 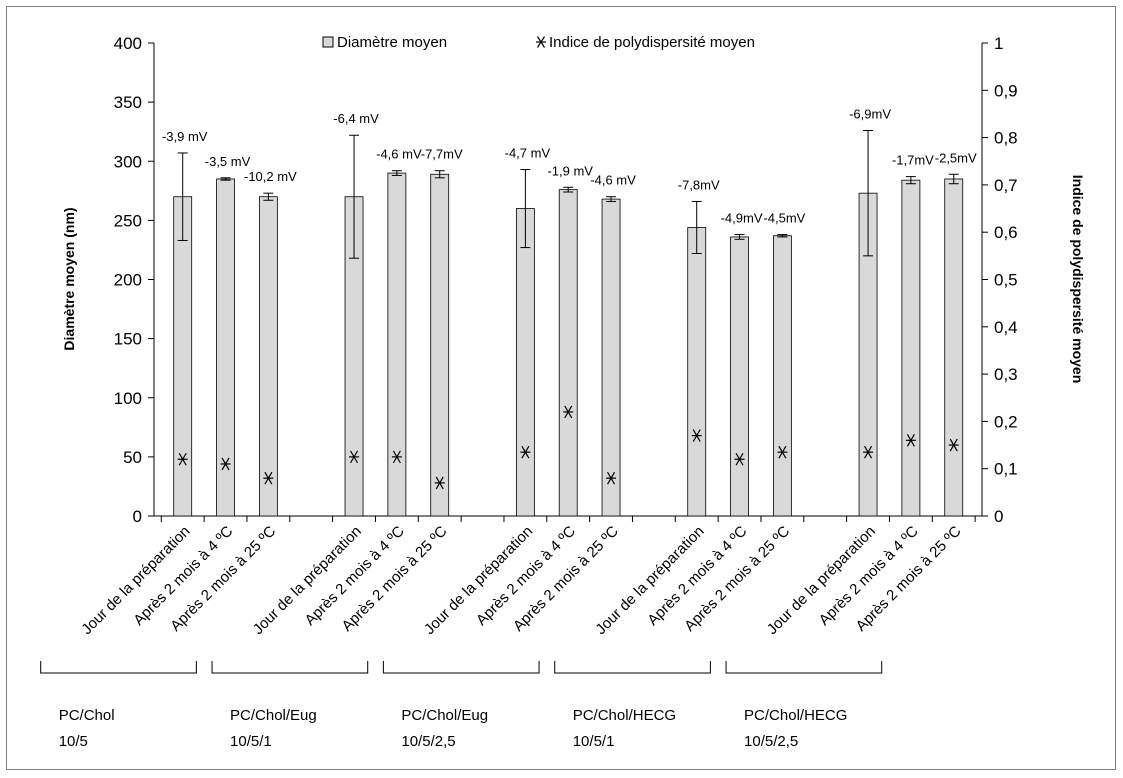 I want to click on zeta-label: -3,5 mV, so click(x=228, y=161).